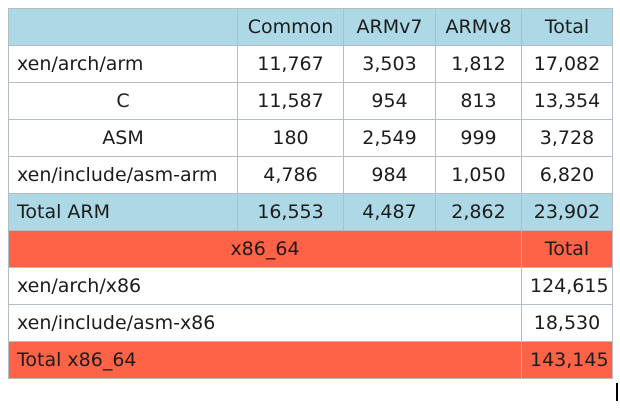  What do you see at coordinates (265, 249) in the screenshot?
I see `x86-header-label: x86_64` at bounding box center [265, 249].